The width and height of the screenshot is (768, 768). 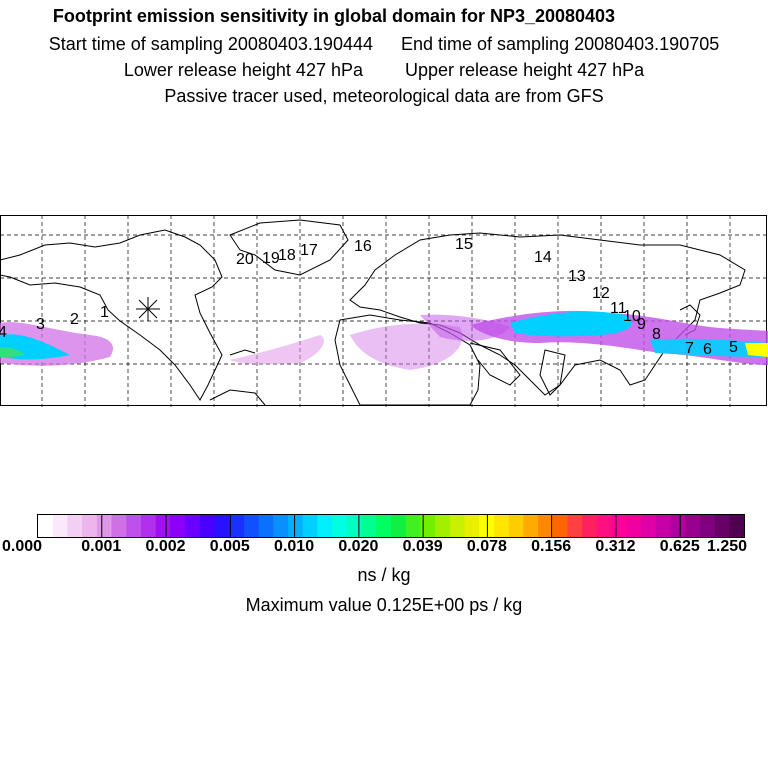 I want to click on colorbar-tick-label: 0.156, so click(x=551, y=546).